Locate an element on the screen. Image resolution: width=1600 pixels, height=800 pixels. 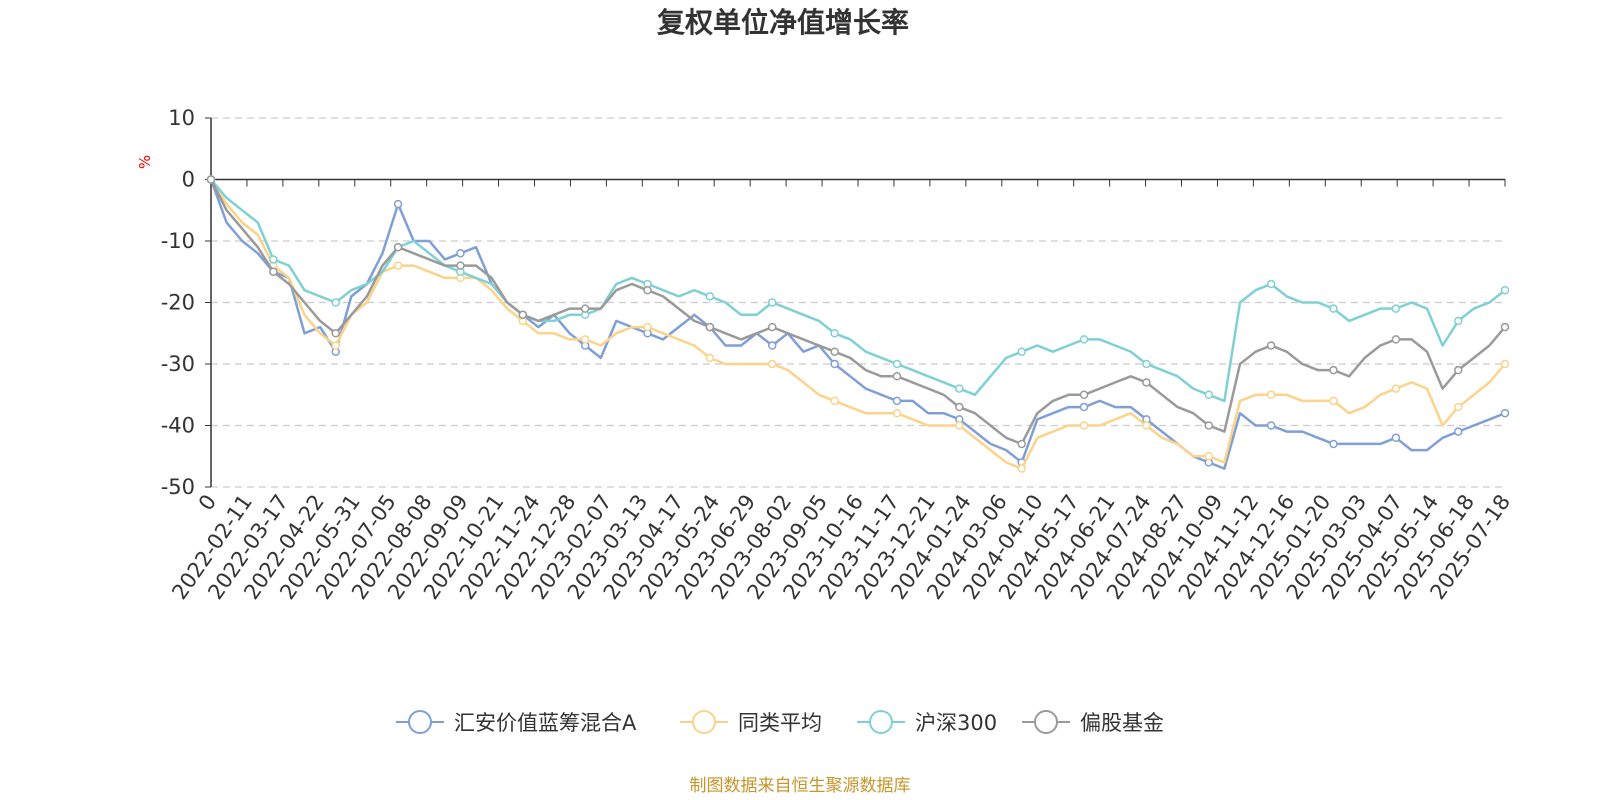
y-tick-label: -40 is located at coordinates (178, 426).